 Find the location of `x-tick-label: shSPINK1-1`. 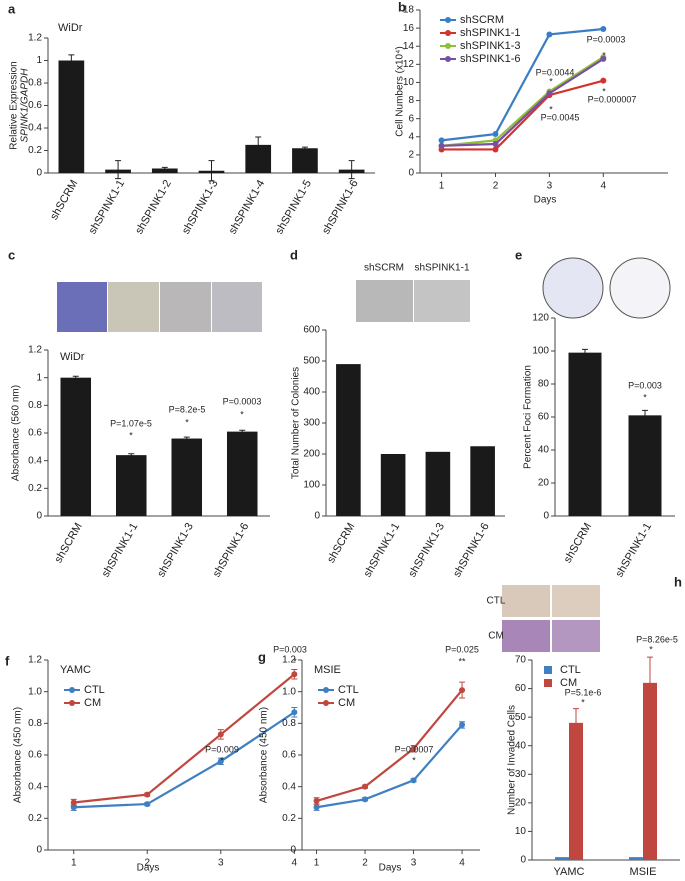

x-tick-label: shSPINK1-1 is located at coordinates (382, 550).